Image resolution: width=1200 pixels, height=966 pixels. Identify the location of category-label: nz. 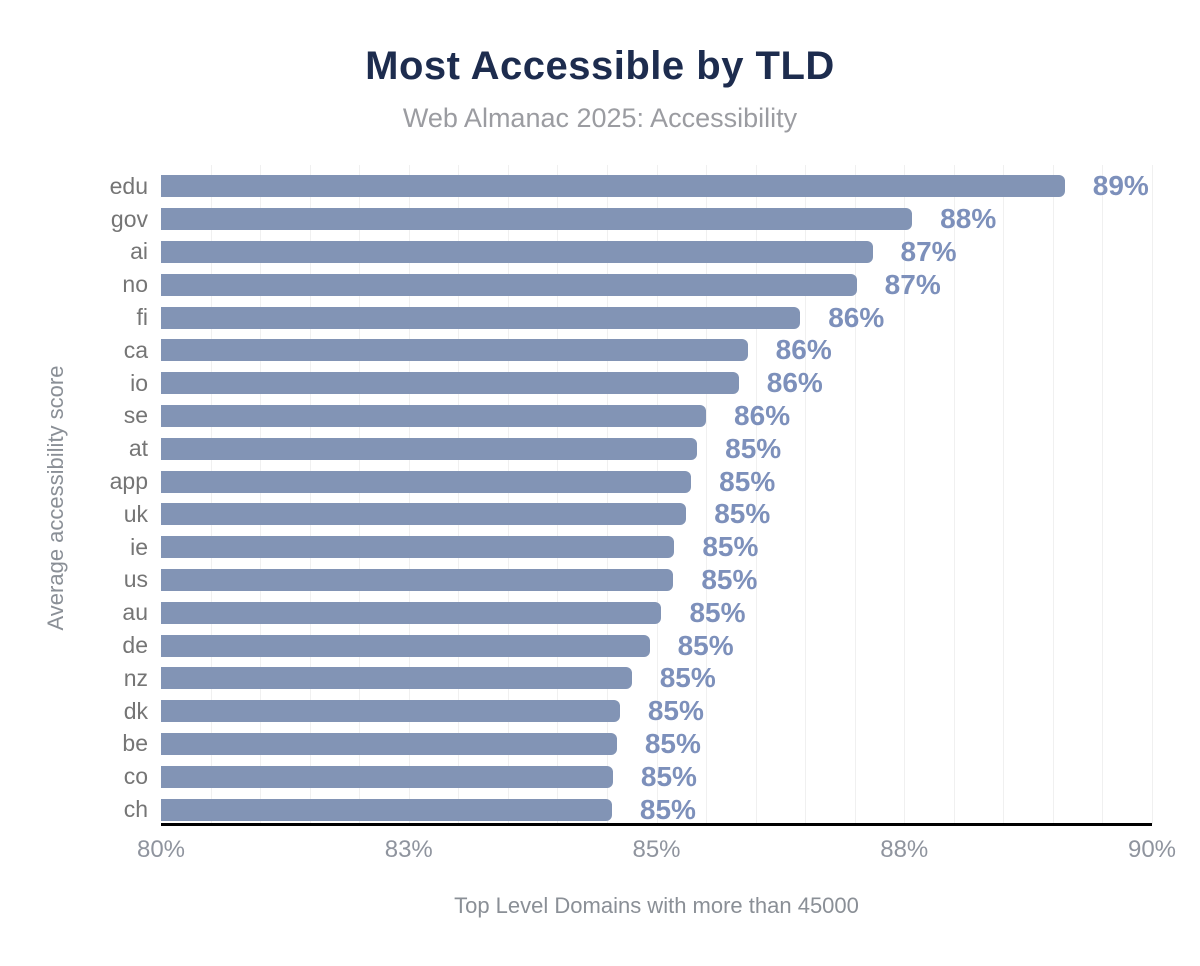
(135, 677).